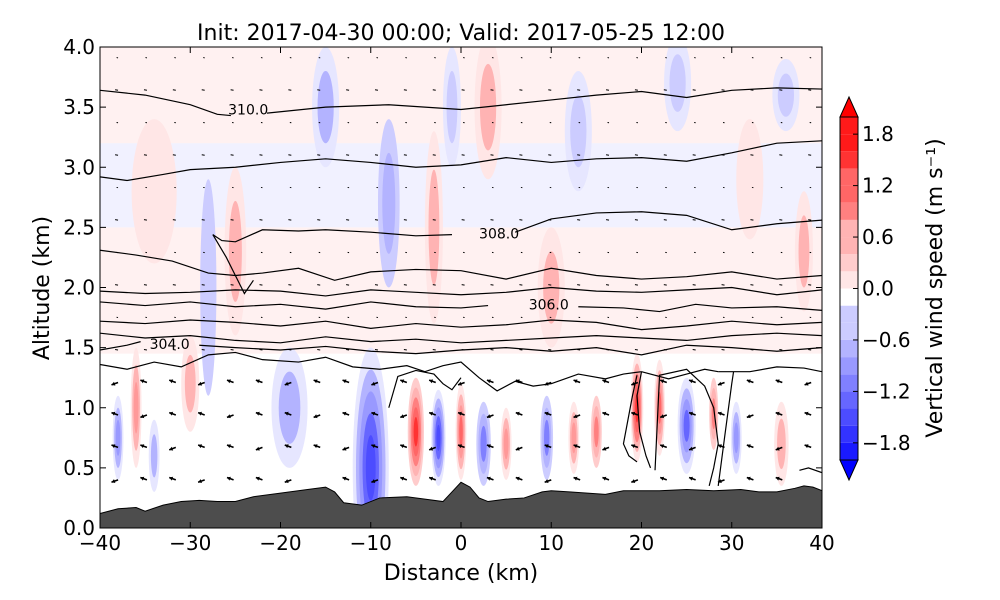 The image size is (1000, 600). What do you see at coordinates (731, 543) in the screenshot?
I see `x-tick-label: 30` at bounding box center [731, 543].